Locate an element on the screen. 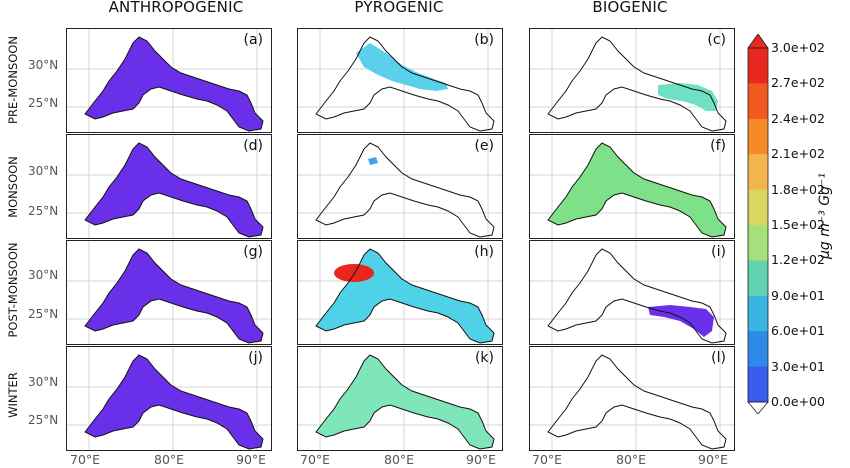 The image size is (850, 468). panel-label: (a) is located at coordinates (253, 40).